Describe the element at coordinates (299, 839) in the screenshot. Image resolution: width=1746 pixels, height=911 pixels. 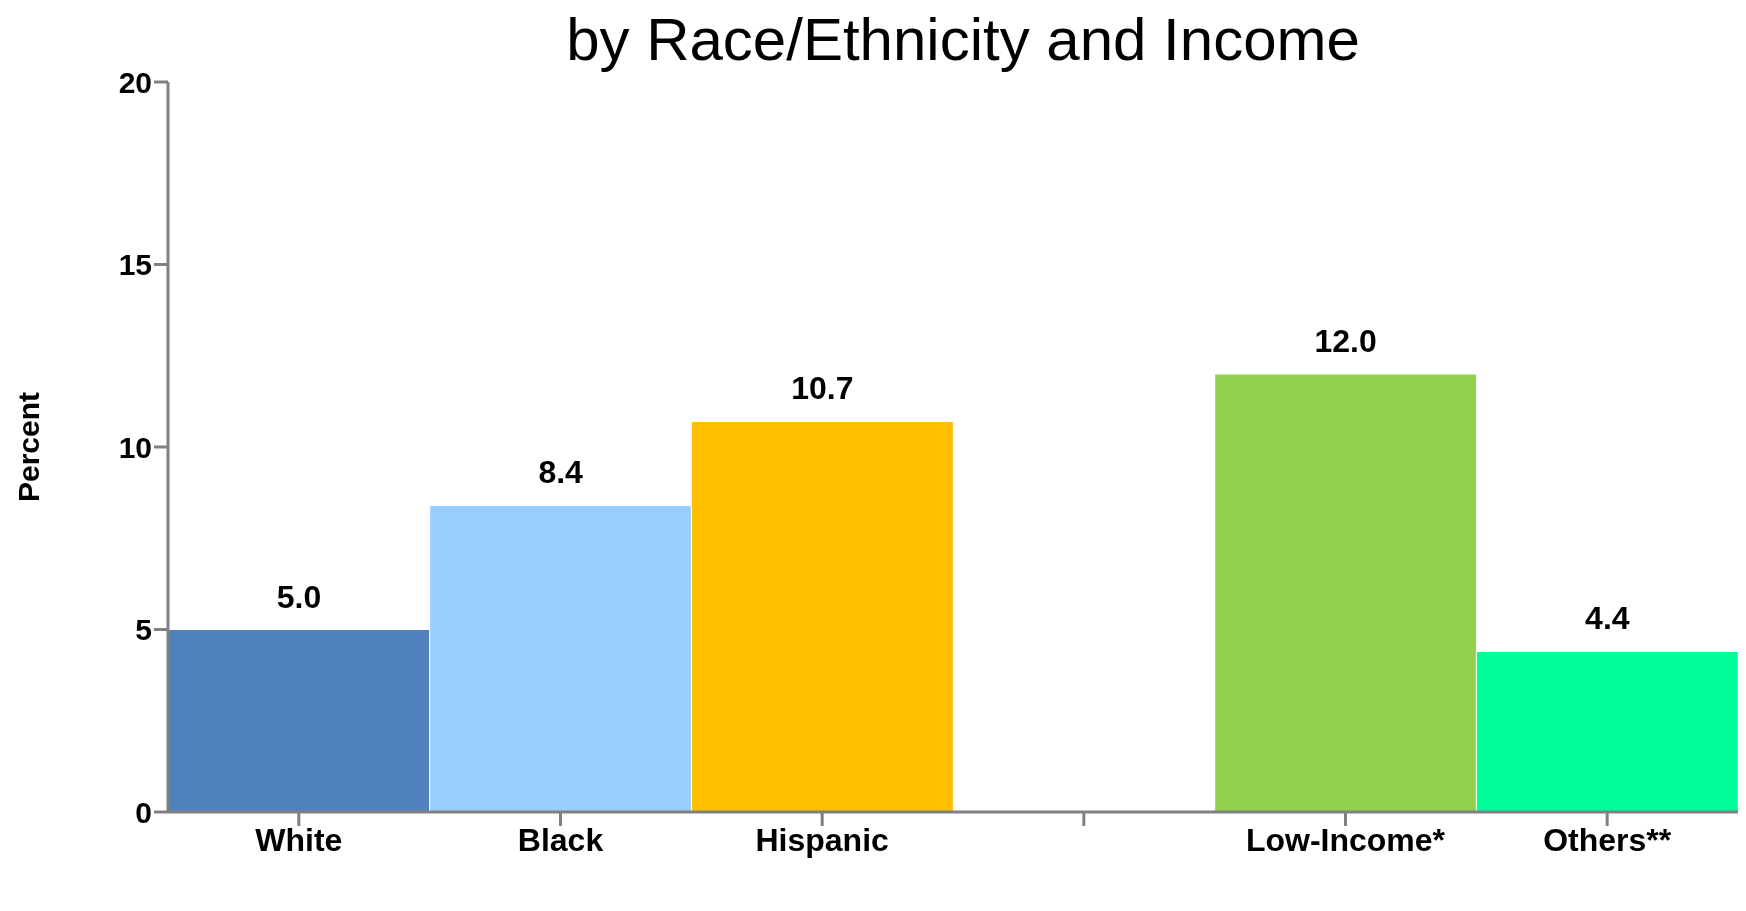
I see `x-tick-label: White` at that location.